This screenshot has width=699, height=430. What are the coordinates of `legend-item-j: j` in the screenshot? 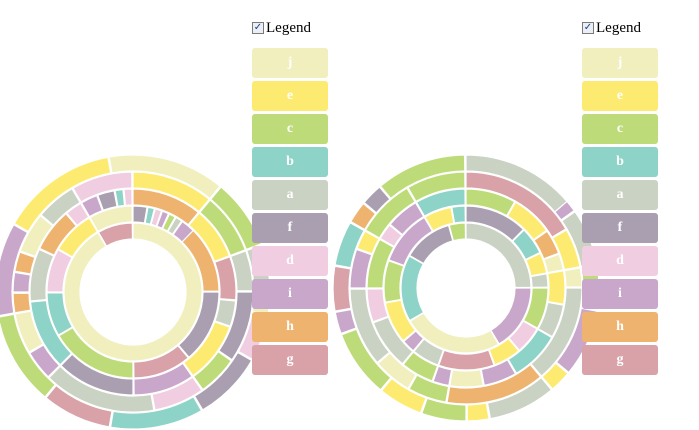 It's located at (290, 63).